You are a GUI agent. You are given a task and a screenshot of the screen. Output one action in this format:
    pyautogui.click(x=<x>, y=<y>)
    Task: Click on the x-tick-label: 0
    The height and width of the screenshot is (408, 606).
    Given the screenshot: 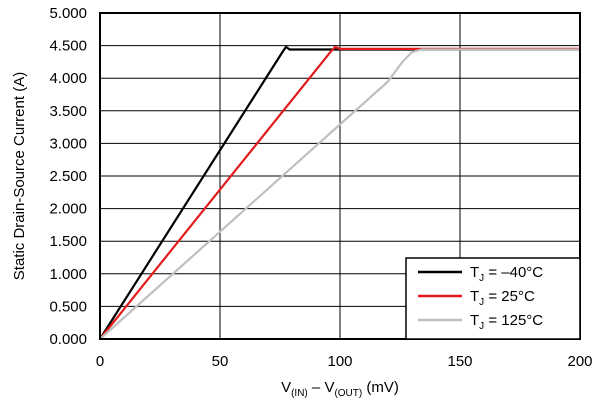 What is the action you would take?
    pyautogui.click(x=100, y=361)
    